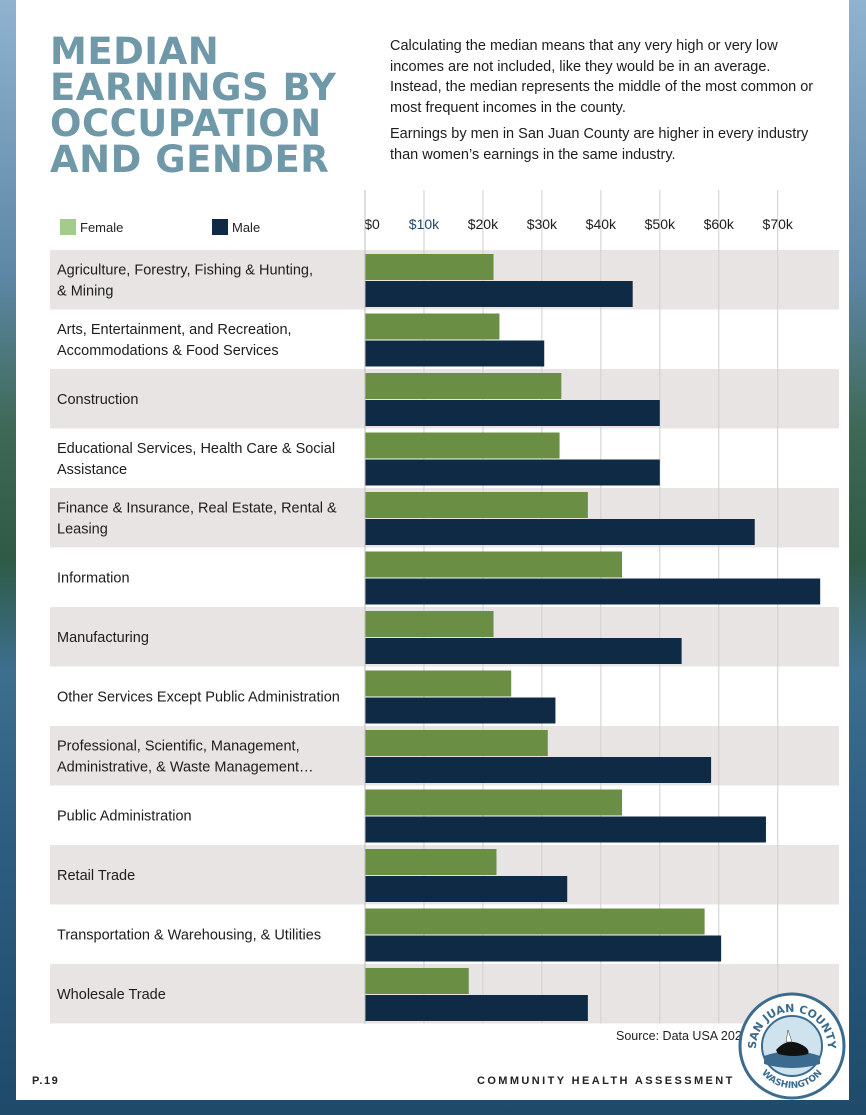 The width and height of the screenshot is (866, 1115). Describe the element at coordinates (92, 470) in the screenshot. I see `category-label: Assistance` at that location.